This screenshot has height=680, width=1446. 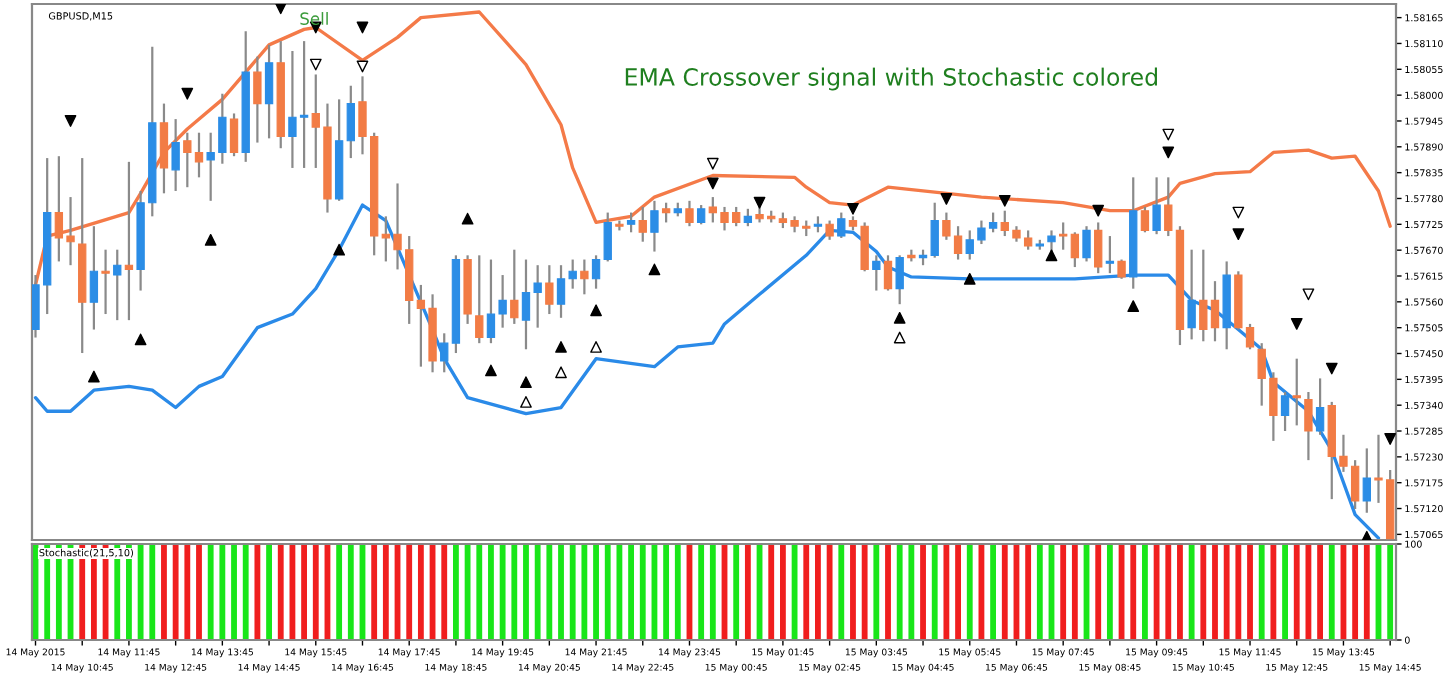 I want to click on annotation: Sell, so click(x=314, y=18).